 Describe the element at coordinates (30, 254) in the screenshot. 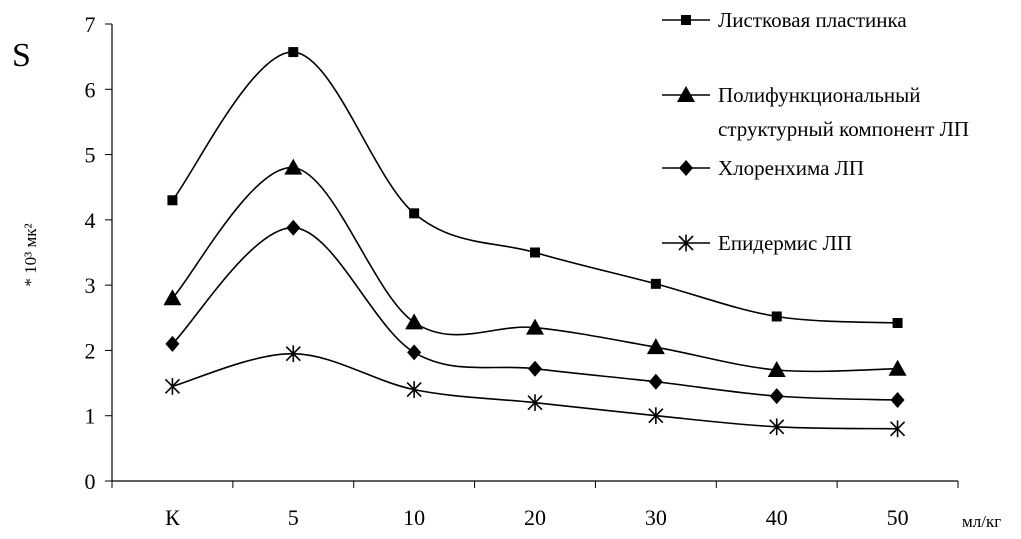

I see `y-axis-label: * 10³ мк²` at that location.